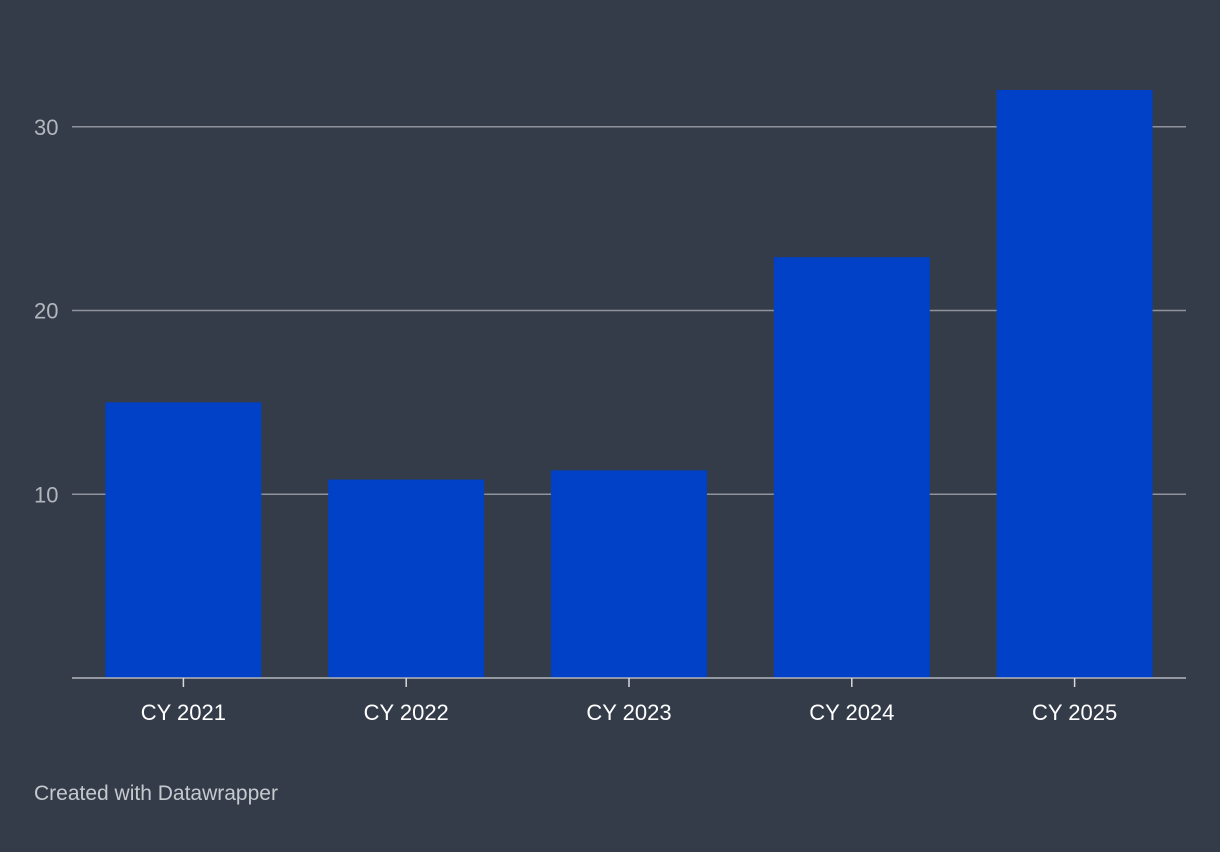 This screenshot has width=1220, height=852. What do you see at coordinates (156, 793) in the screenshot?
I see `credit-text: Created with Datawrapper` at bounding box center [156, 793].